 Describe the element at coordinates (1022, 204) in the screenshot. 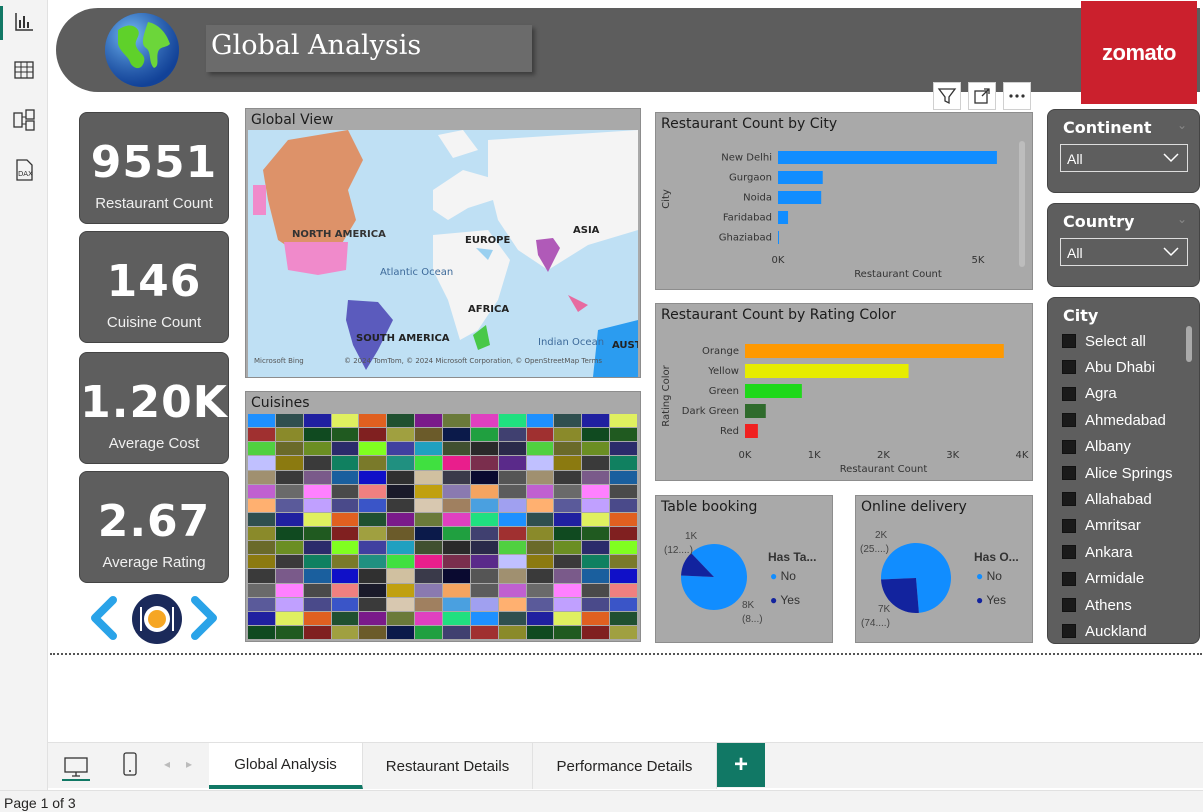

I see `city-chart-scrollbar` at that location.